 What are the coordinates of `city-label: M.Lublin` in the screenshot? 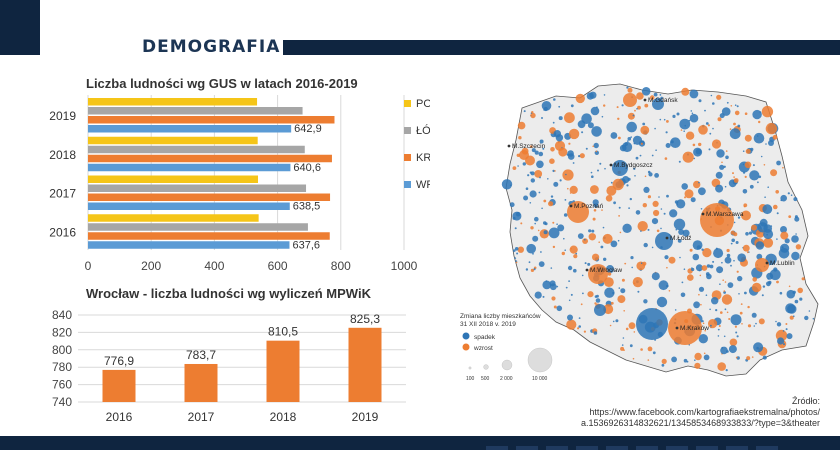 It's located at (782, 263).